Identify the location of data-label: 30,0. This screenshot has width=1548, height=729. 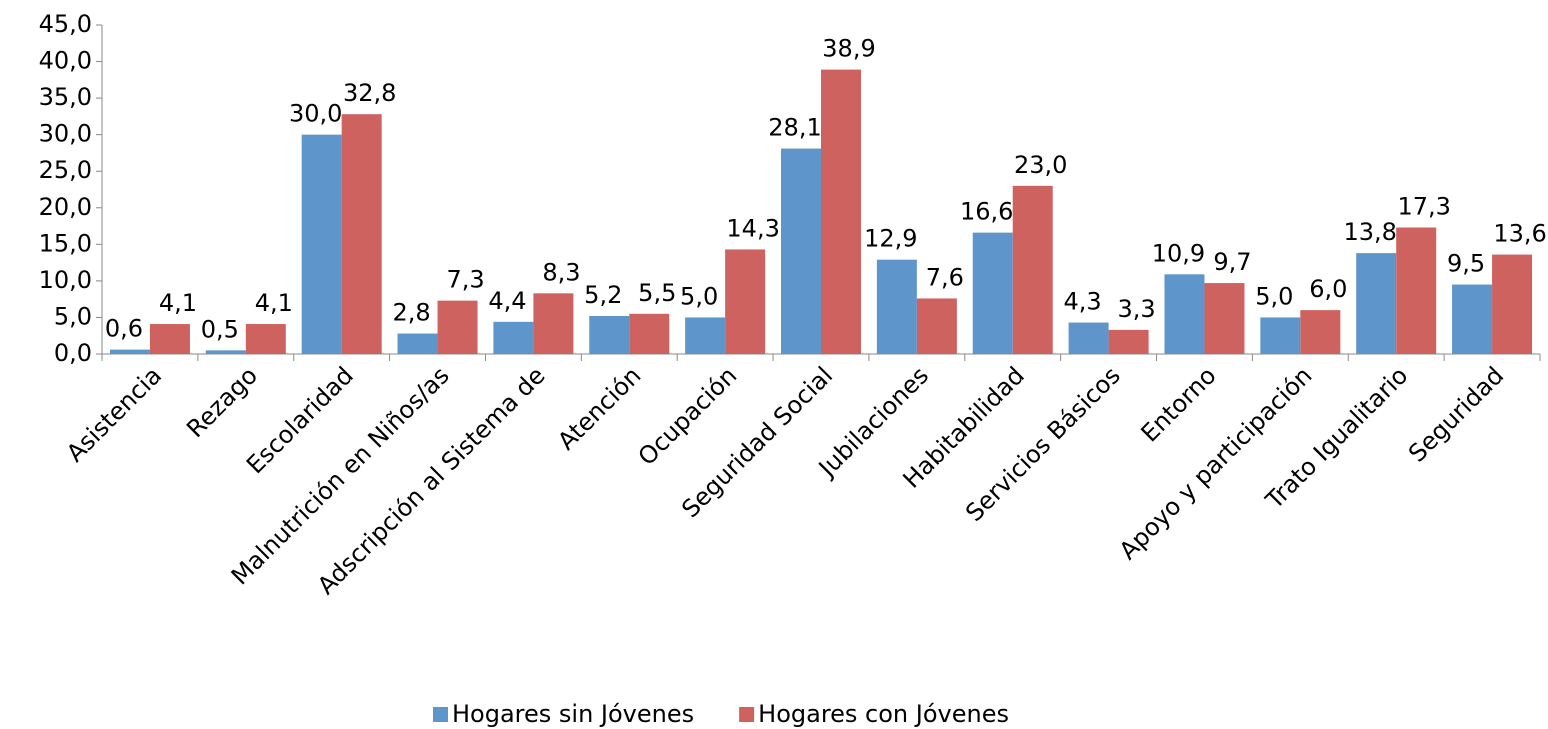
(315, 114).